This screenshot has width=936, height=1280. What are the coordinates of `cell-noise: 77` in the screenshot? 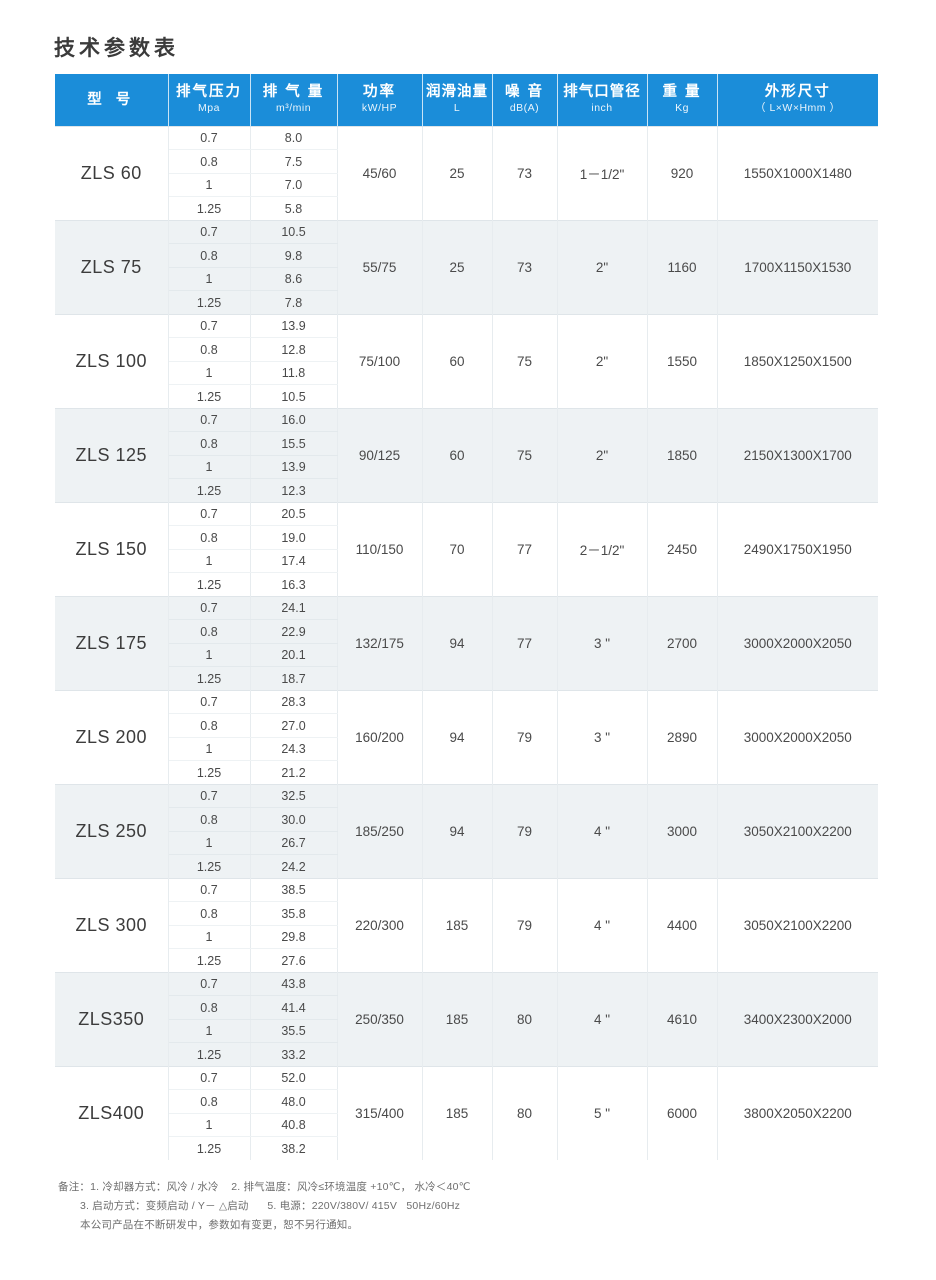 It's located at (525, 549).